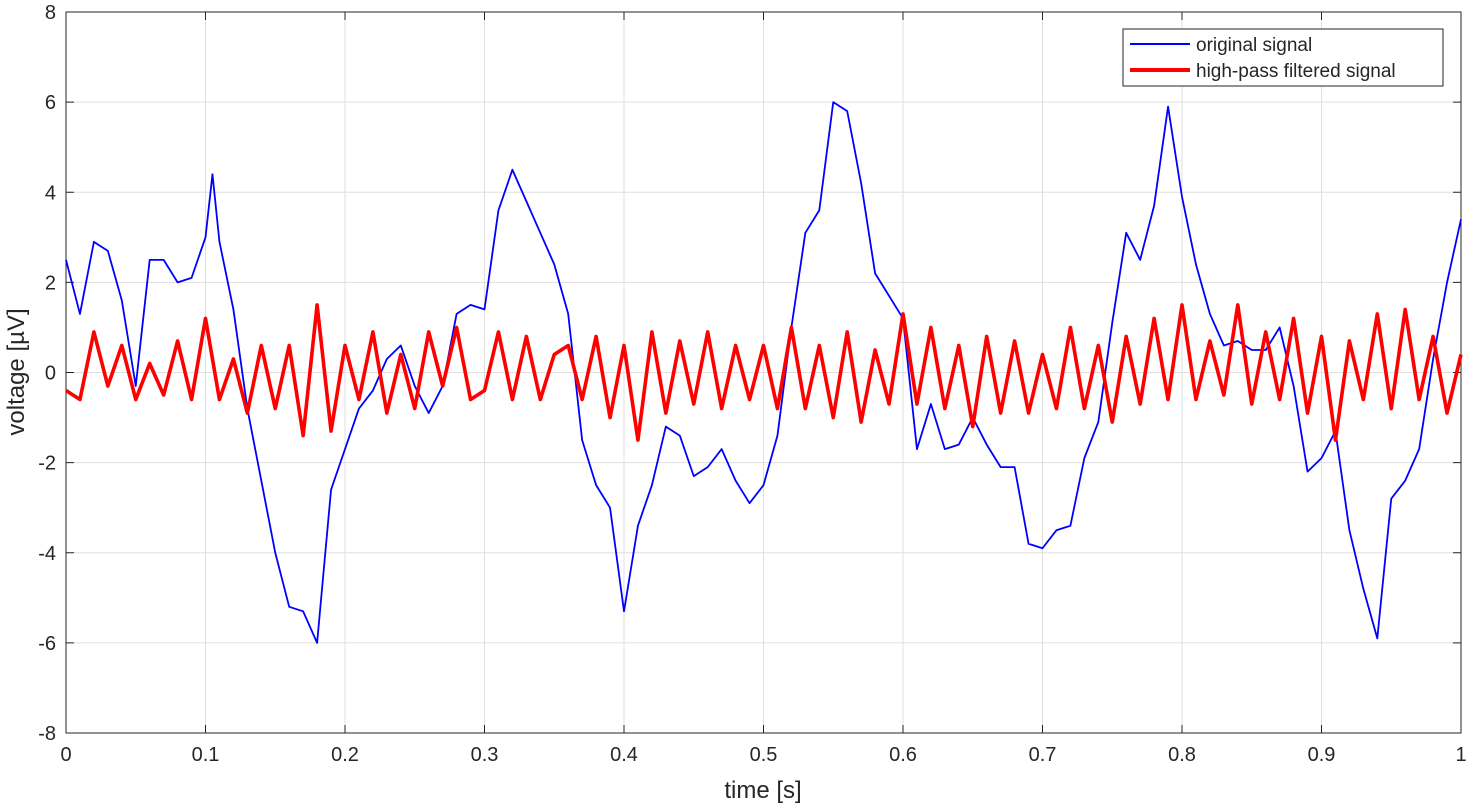  Describe the element at coordinates (764, 755) in the screenshot. I see `x-tick-label: 0.5` at that location.